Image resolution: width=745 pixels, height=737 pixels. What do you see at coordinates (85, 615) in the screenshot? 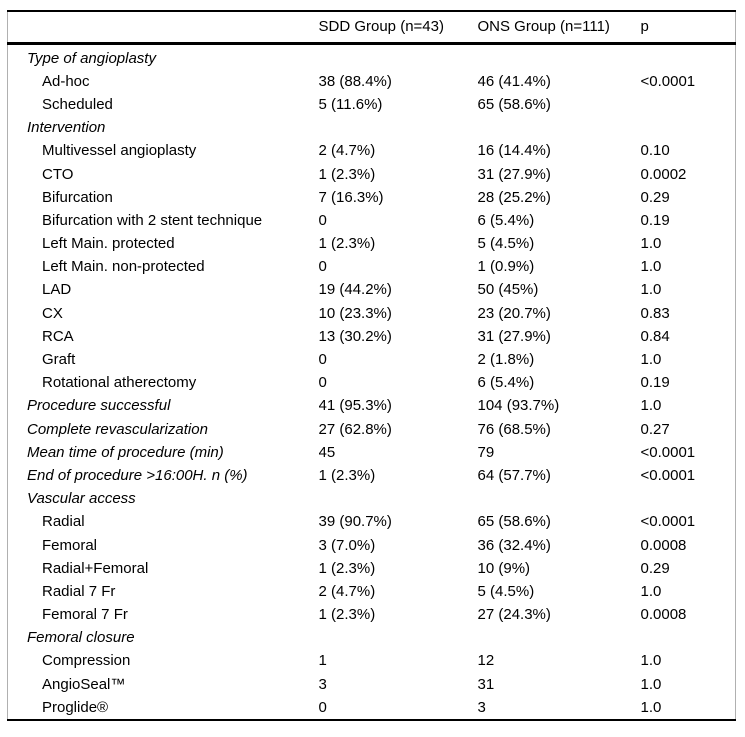
I see `row-label-cell: Femoral 7 Fr` at bounding box center [85, 615].